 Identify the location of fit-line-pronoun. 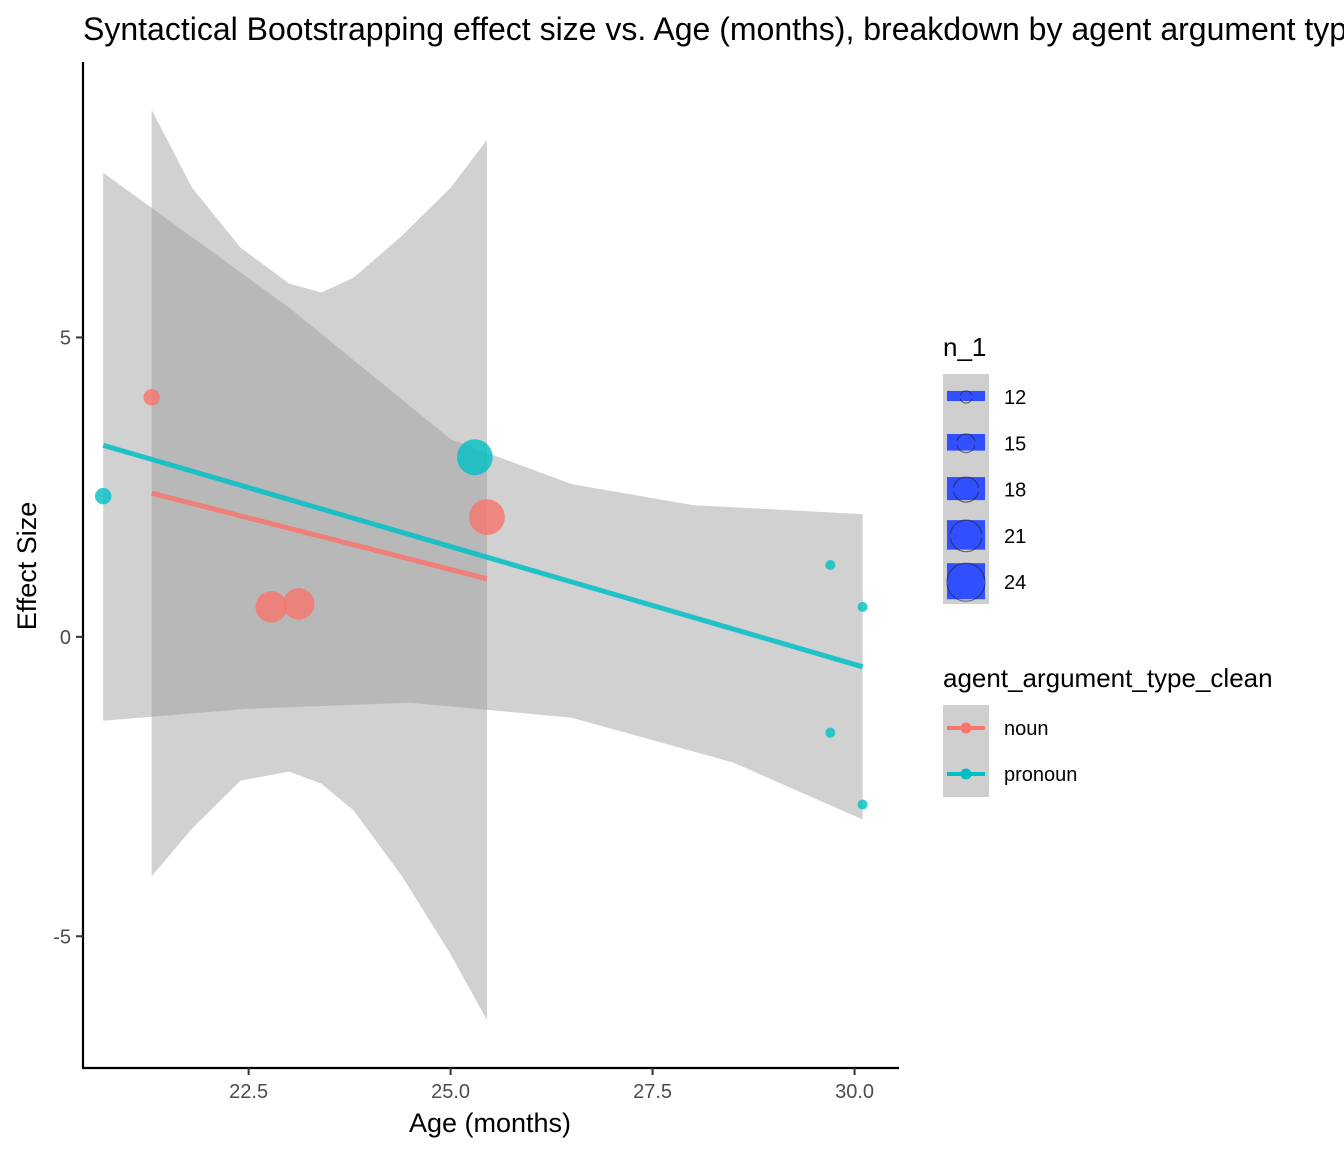
(483, 556).